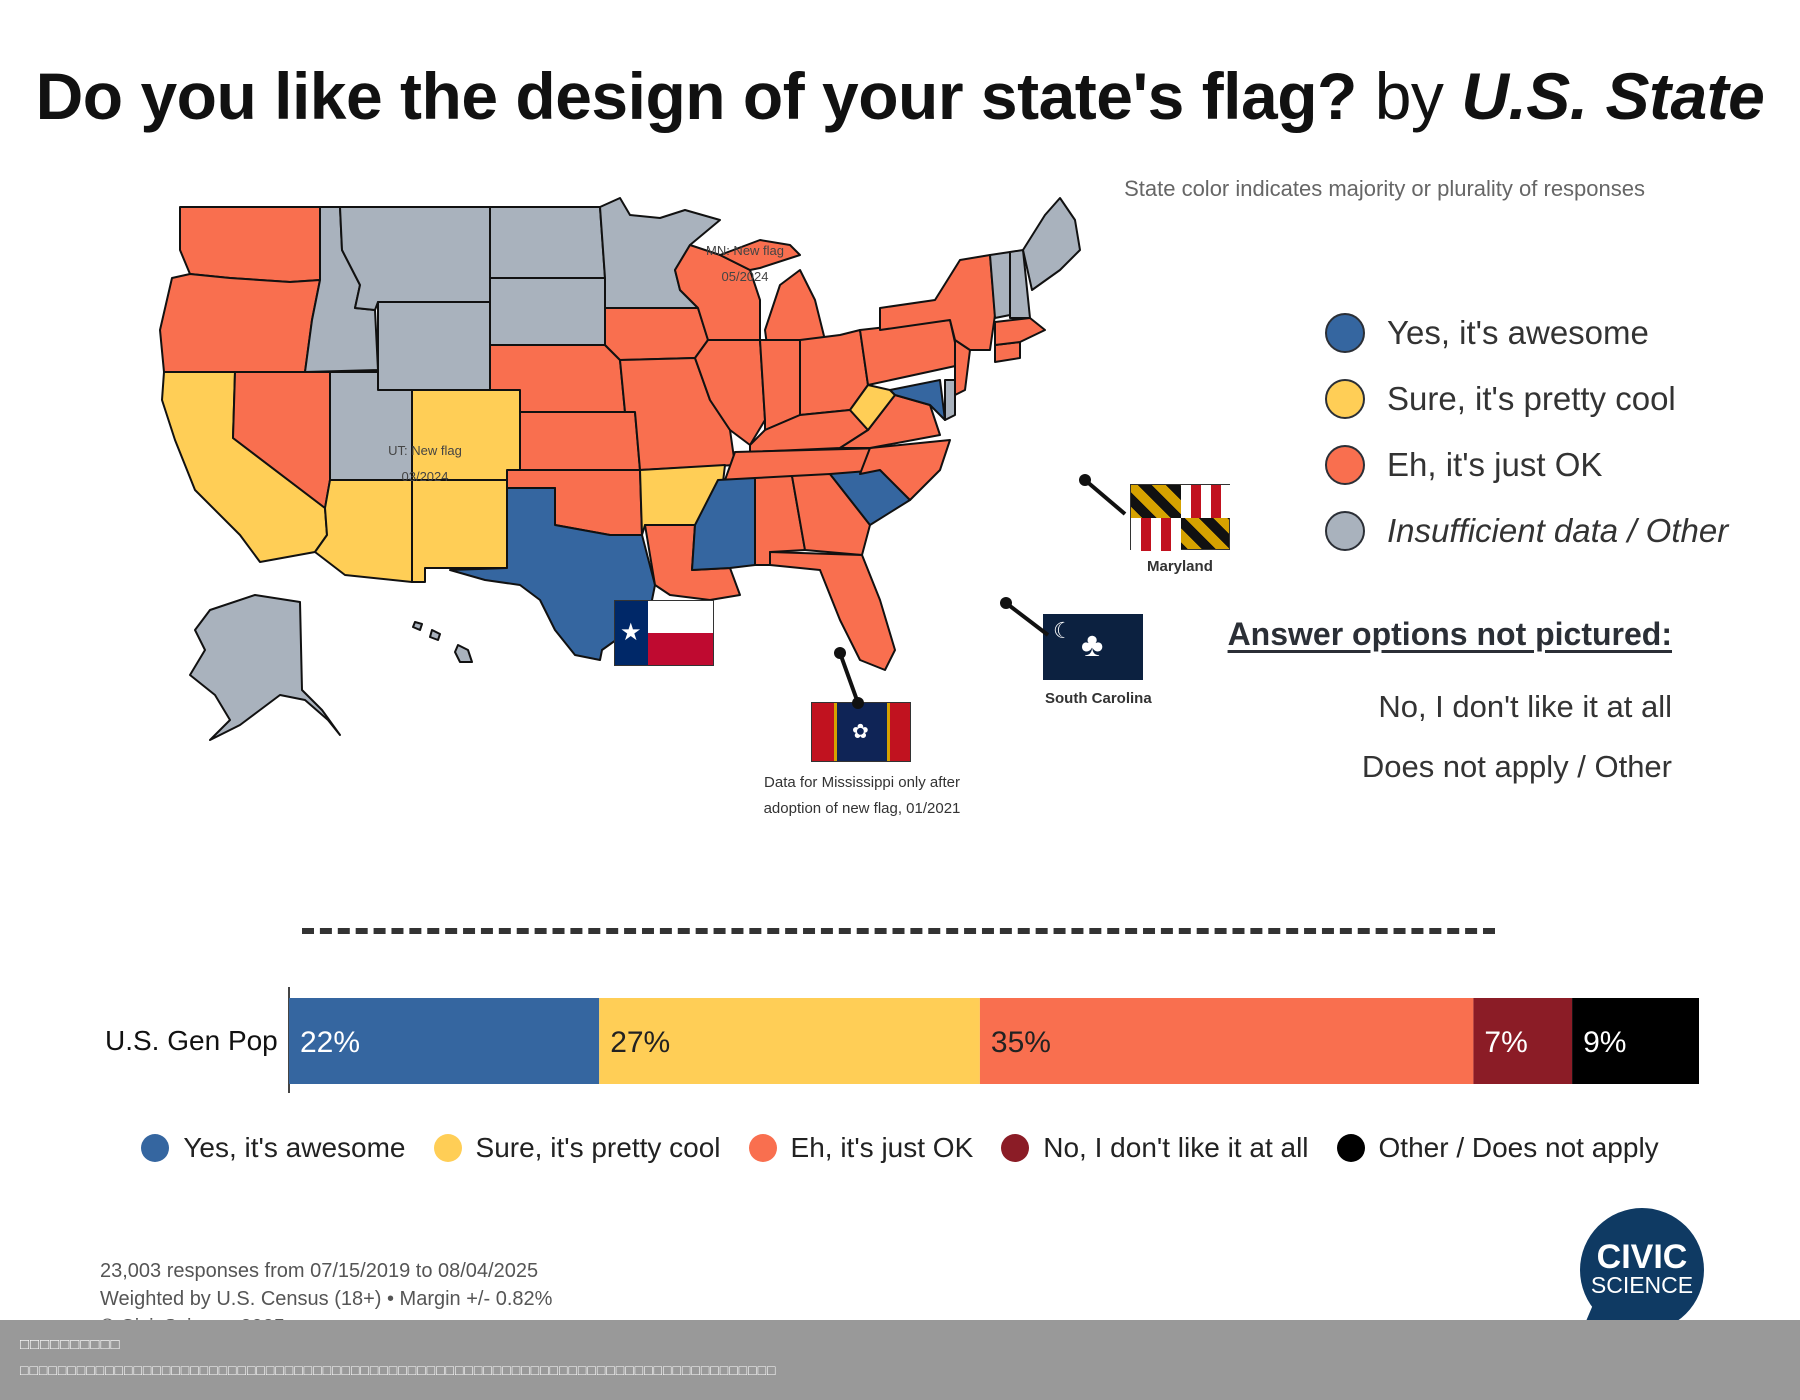 The image size is (1800, 1400). Describe the element at coordinates (1176, 1147) in the screenshot. I see `bar-legend-label: No, I don't like it at all` at that location.